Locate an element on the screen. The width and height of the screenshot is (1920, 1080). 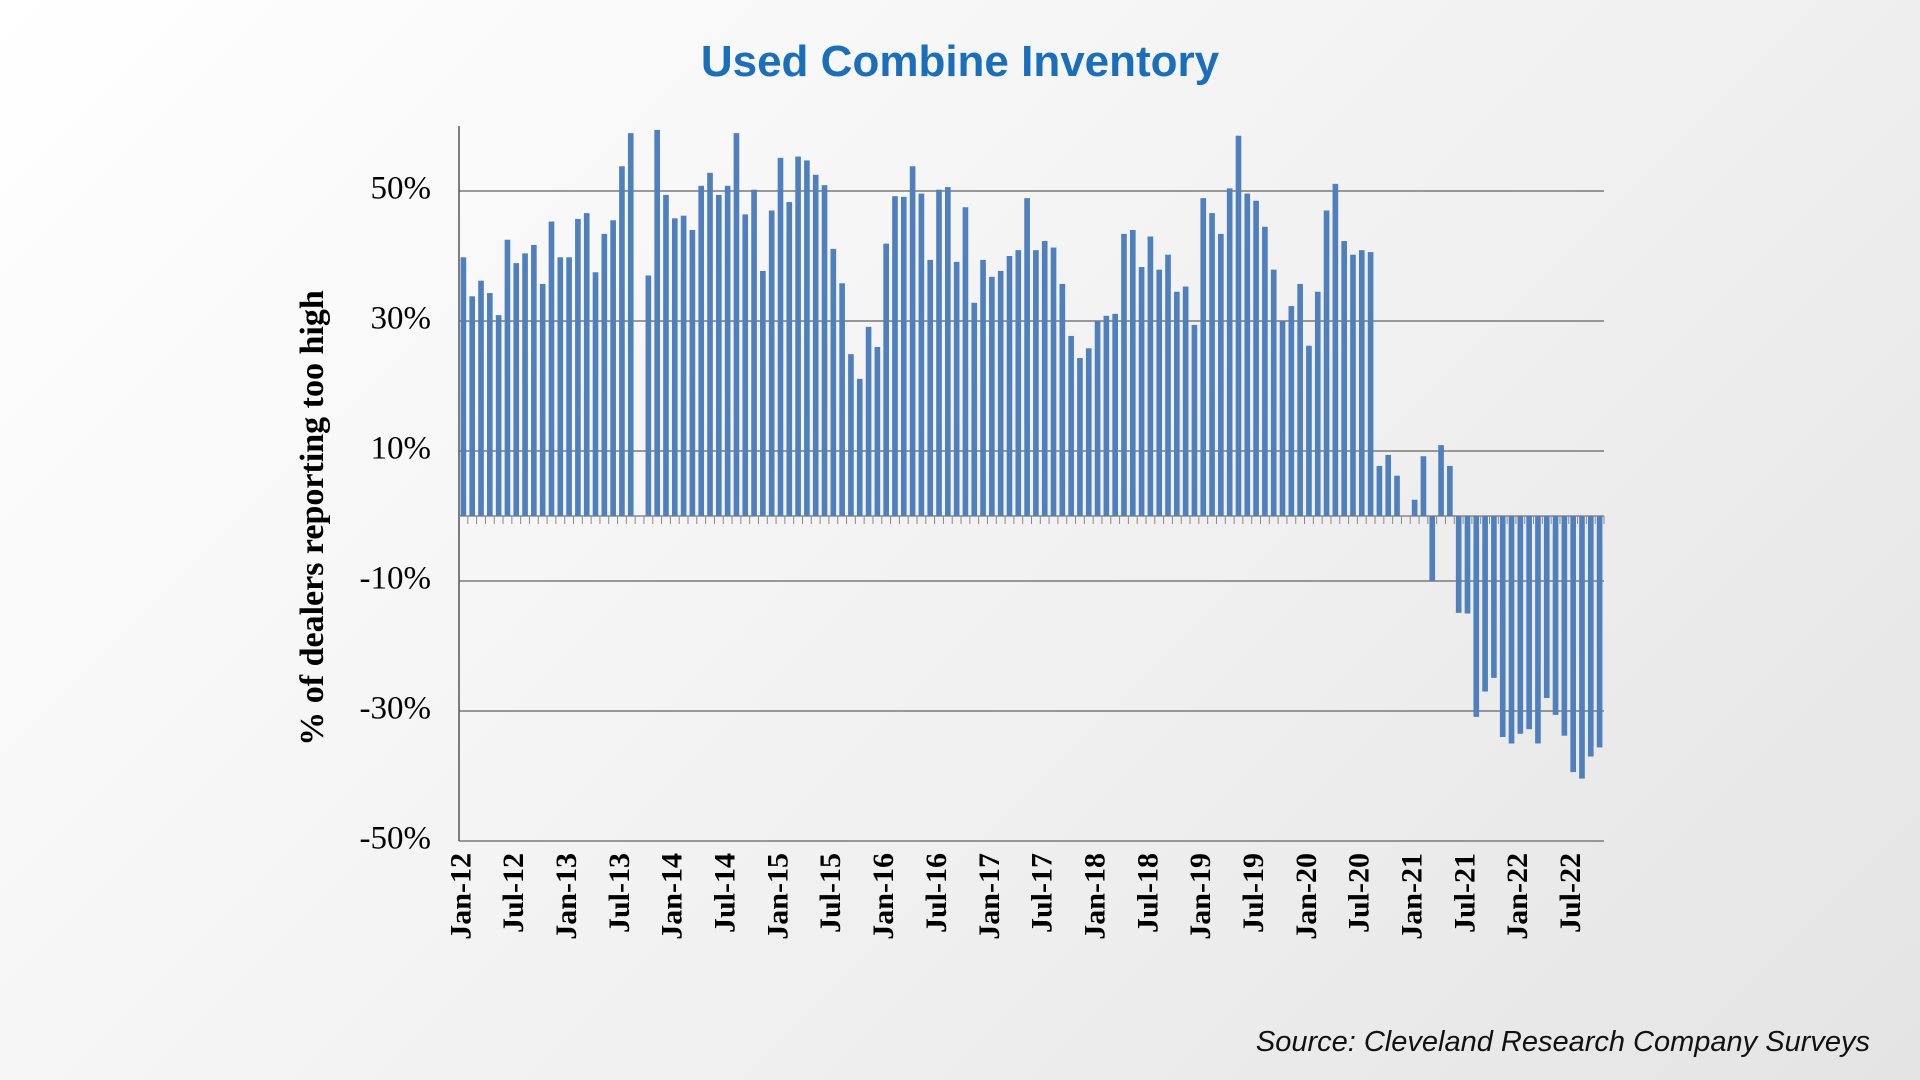
x-tick-label: Jan-22 is located at coordinates (1517, 896).